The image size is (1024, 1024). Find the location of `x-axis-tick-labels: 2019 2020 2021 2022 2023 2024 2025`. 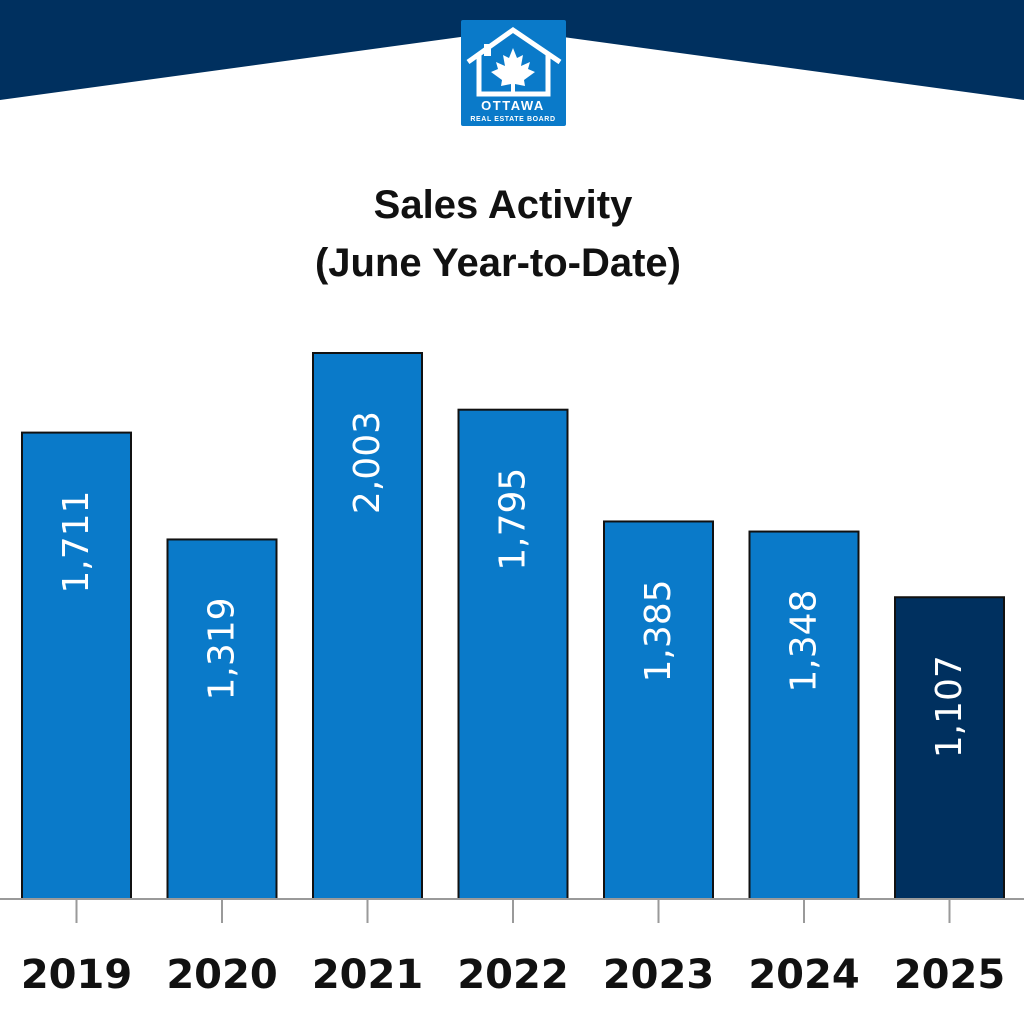

x-axis-tick-labels: 2019 2020 2021 2022 2023 2024 2025 is located at coordinates (513, 975).